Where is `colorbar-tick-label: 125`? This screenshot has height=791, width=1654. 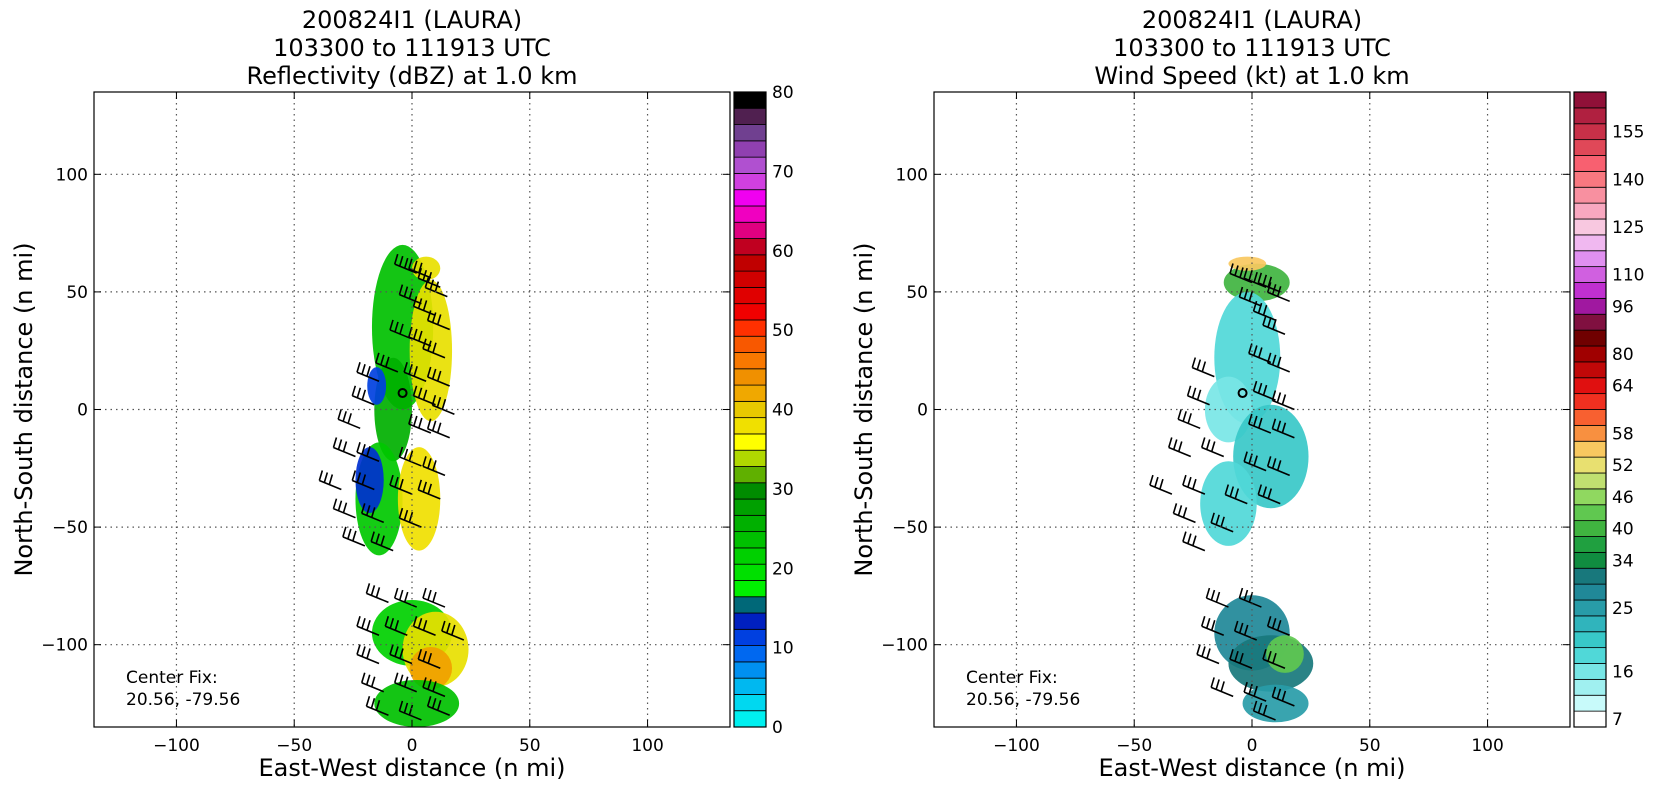 colorbar-tick-label: 125 is located at coordinates (1628, 228).